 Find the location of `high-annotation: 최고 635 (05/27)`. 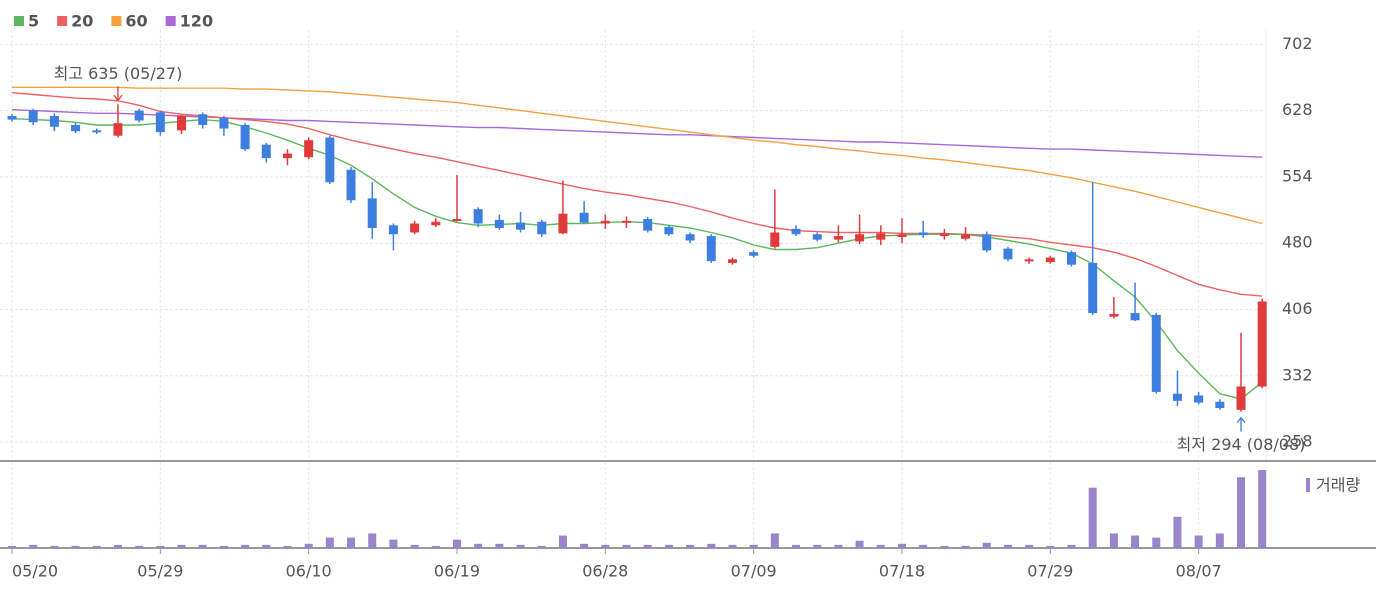

high-annotation: 최고 635 (05/27) is located at coordinates (118, 73).